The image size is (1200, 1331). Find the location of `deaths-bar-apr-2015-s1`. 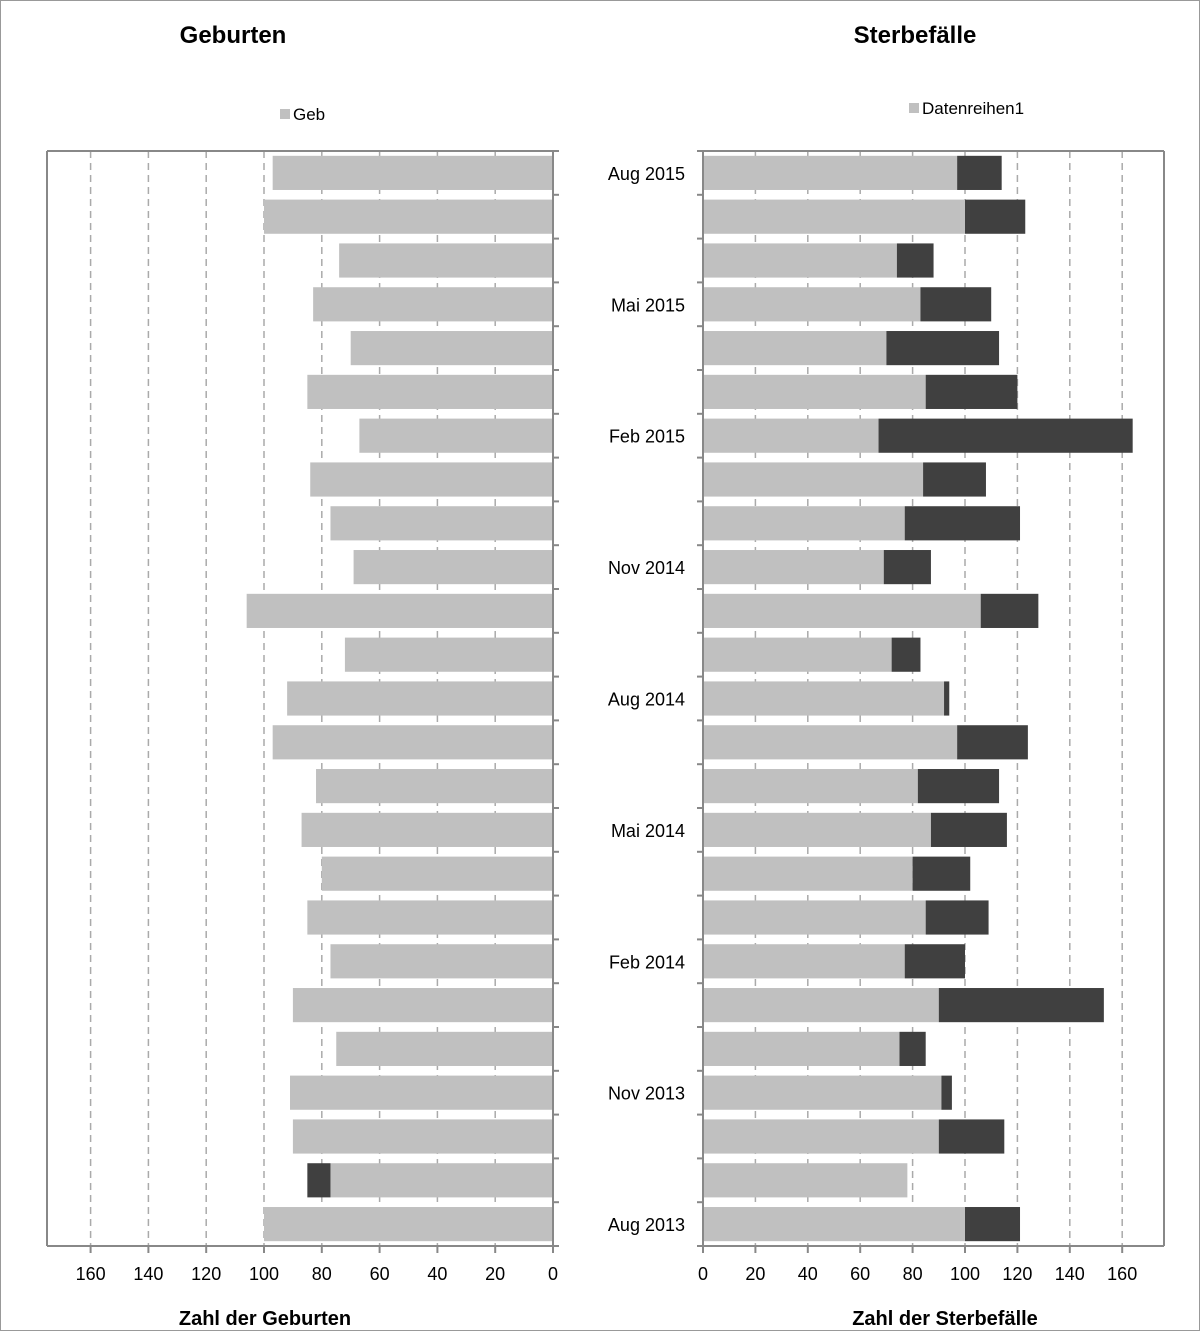

deaths-bar-apr-2015-s1 is located at coordinates (943, 348).